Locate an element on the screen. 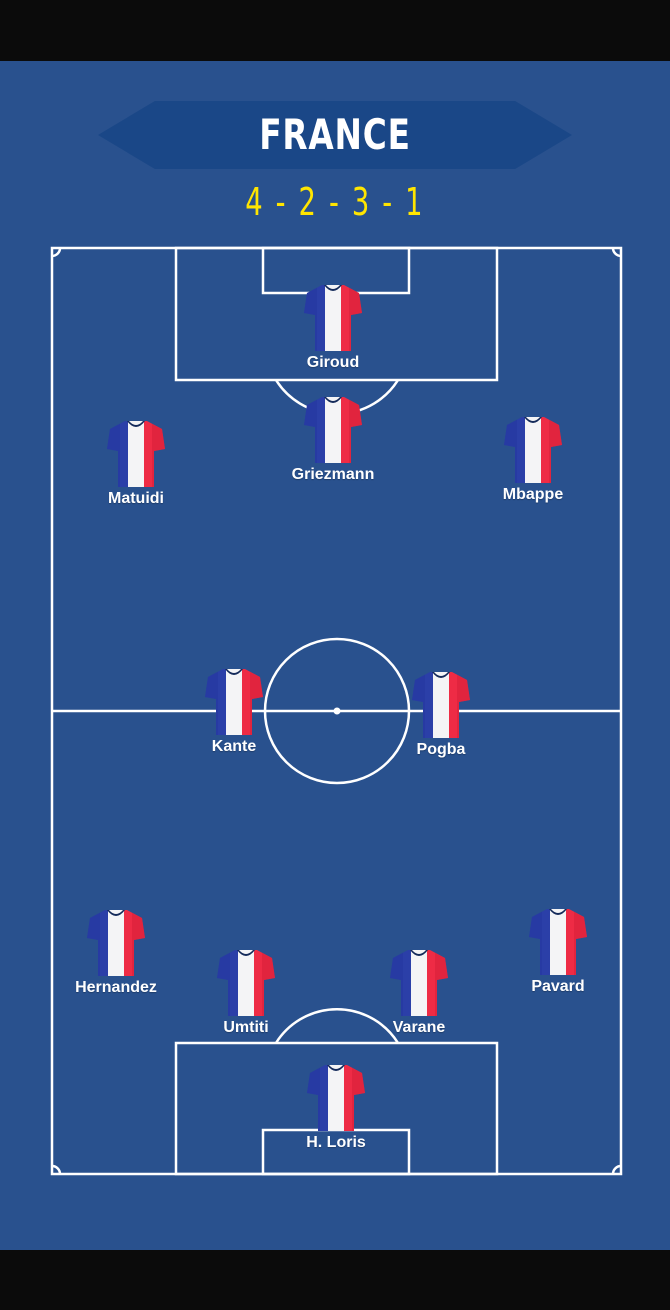  player-giroud: Giroud is located at coordinates (333, 327).